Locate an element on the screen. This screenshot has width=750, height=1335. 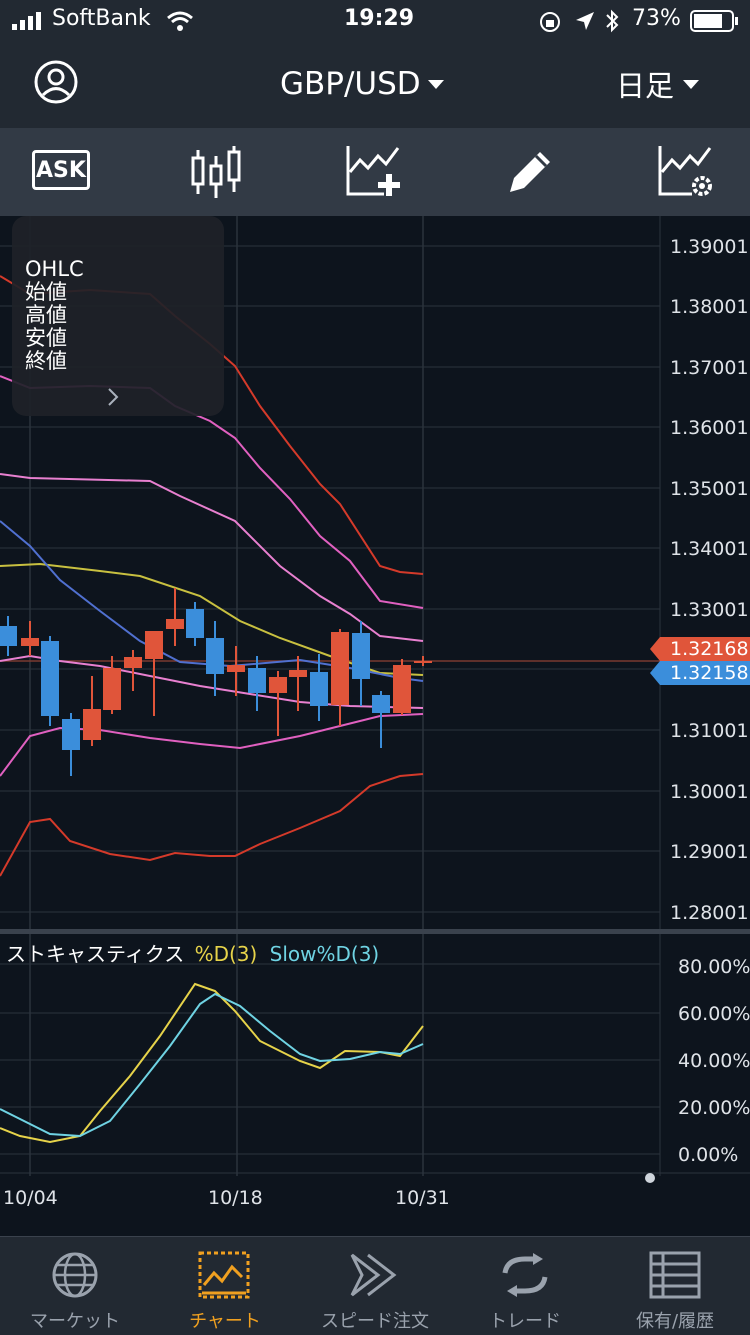
tab-market: マーケット is located at coordinates (75, 1286).